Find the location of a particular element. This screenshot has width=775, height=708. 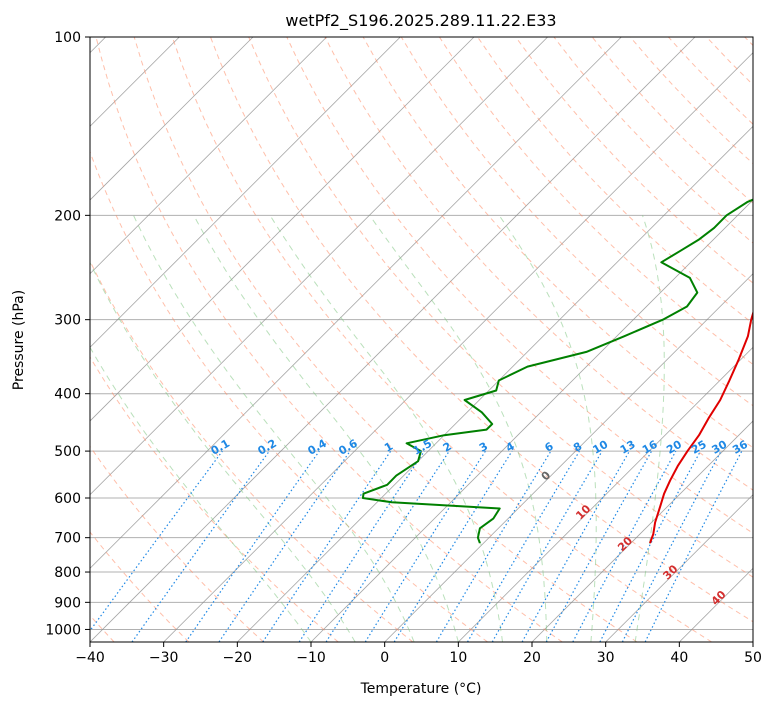

x-tick-label: 20 is located at coordinates (532, 658).